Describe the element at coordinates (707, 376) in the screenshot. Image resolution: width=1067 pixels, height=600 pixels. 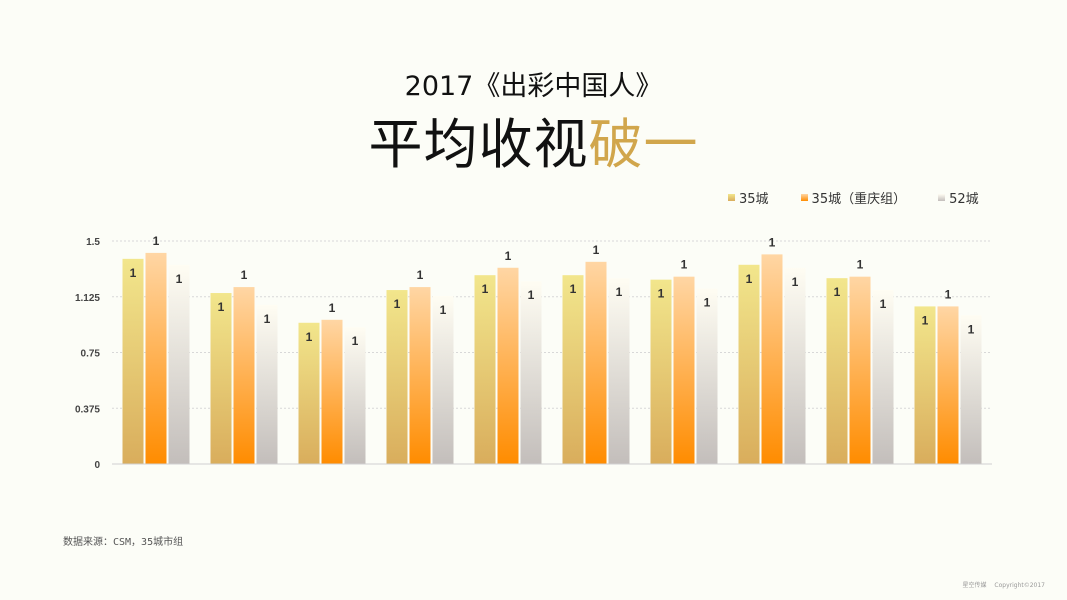
I see `bar-s3-c7` at that location.